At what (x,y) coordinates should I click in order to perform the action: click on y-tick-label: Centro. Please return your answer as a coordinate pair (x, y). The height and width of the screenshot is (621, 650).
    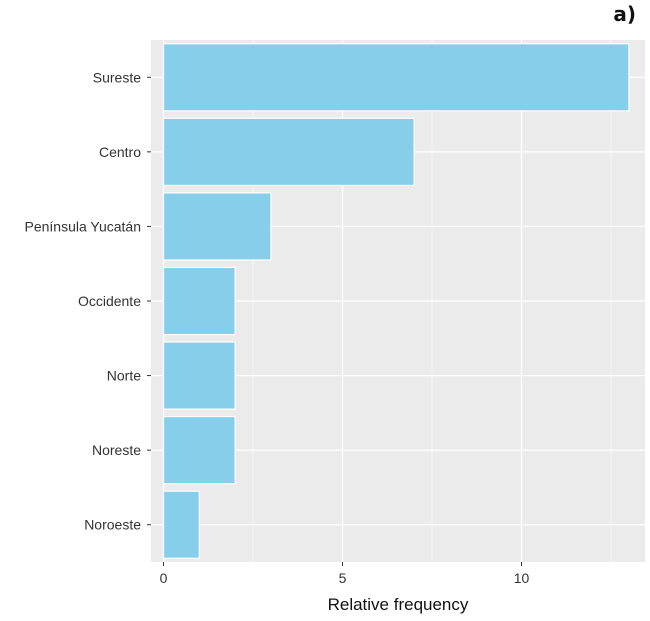
    Looking at the image, I should click on (120, 152).